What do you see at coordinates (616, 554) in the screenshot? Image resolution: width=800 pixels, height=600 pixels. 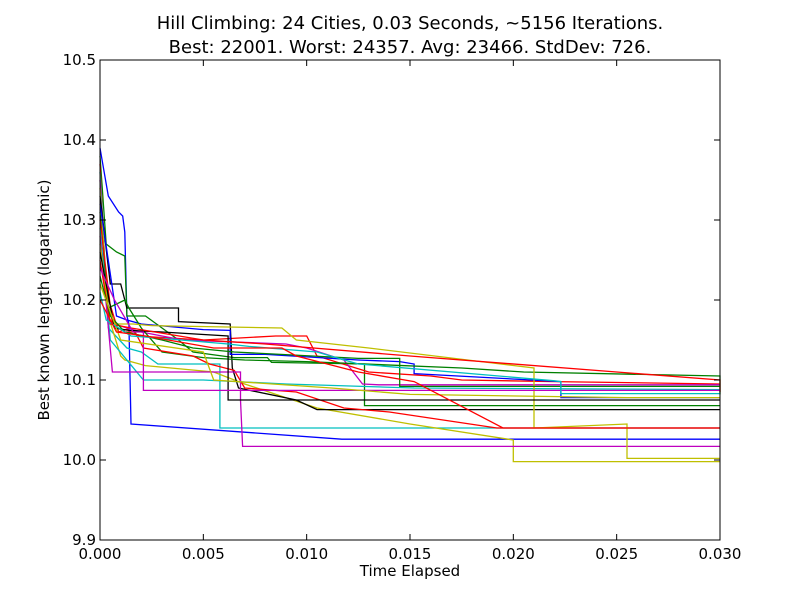 I see `x-tick-label: 0.025` at bounding box center [616, 554].